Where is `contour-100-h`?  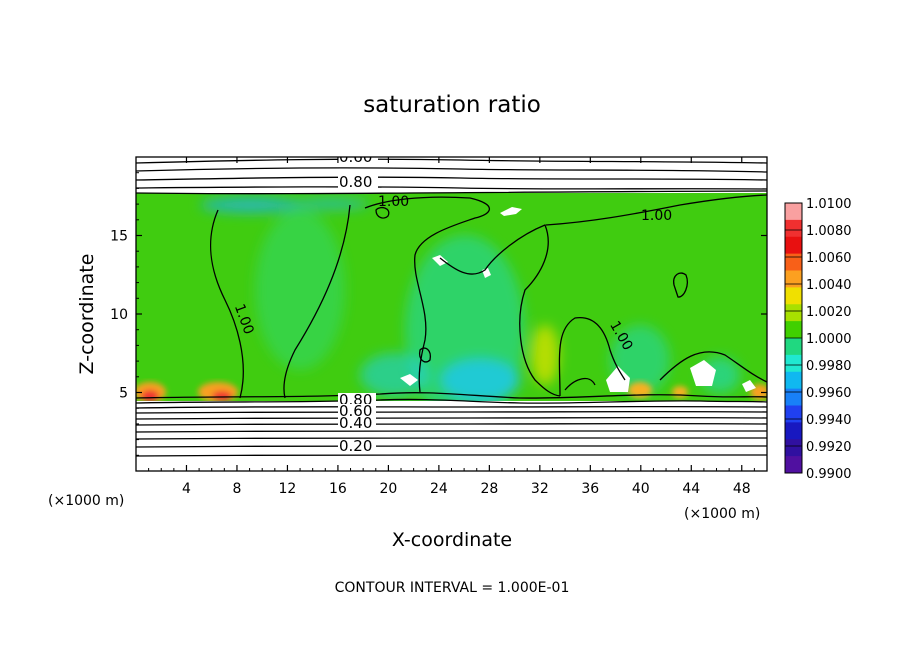
contour-100-h is located at coordinates (713, 367).